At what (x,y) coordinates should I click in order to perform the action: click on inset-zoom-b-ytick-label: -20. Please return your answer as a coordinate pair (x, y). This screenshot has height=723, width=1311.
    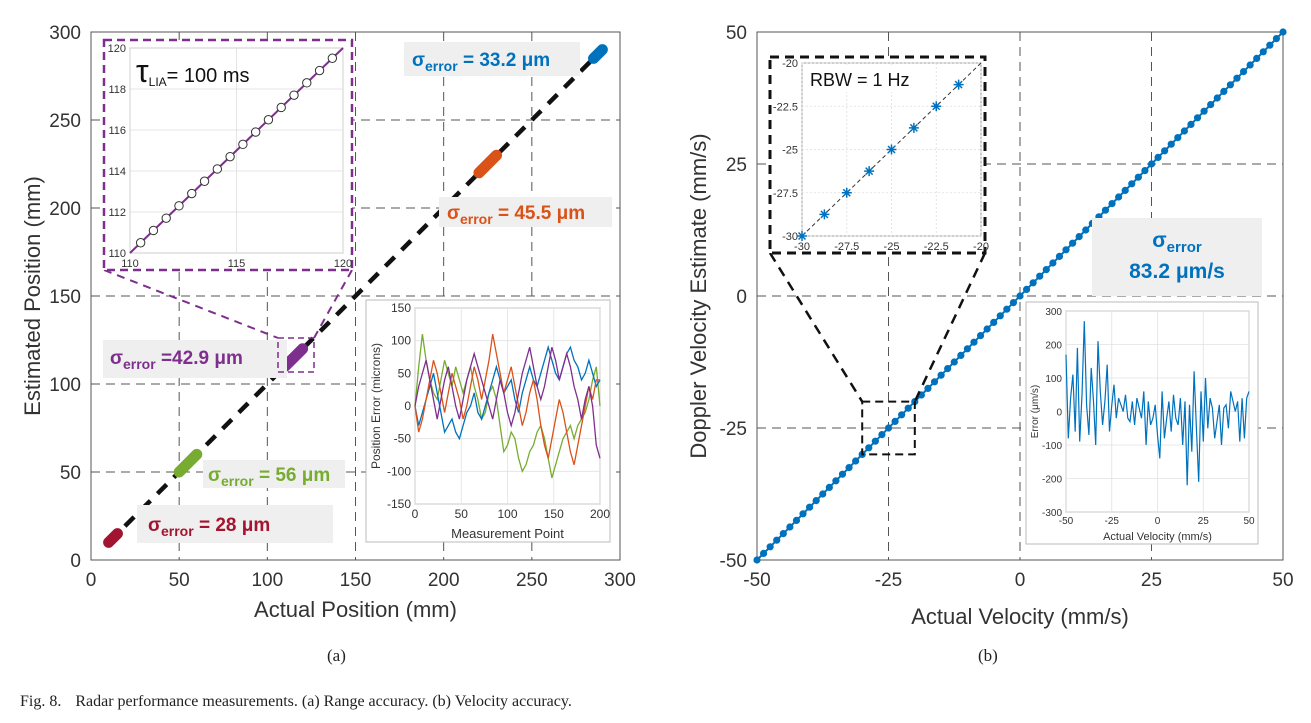
    Looking at the image, I should click on (790, 64).